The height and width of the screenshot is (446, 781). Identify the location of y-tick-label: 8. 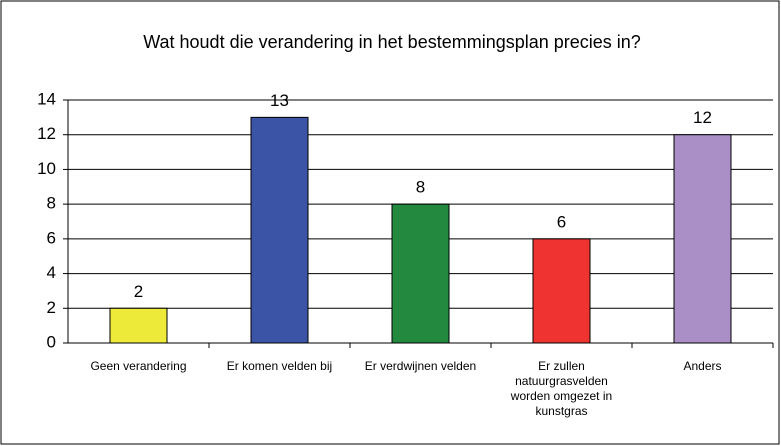
(51, 203).